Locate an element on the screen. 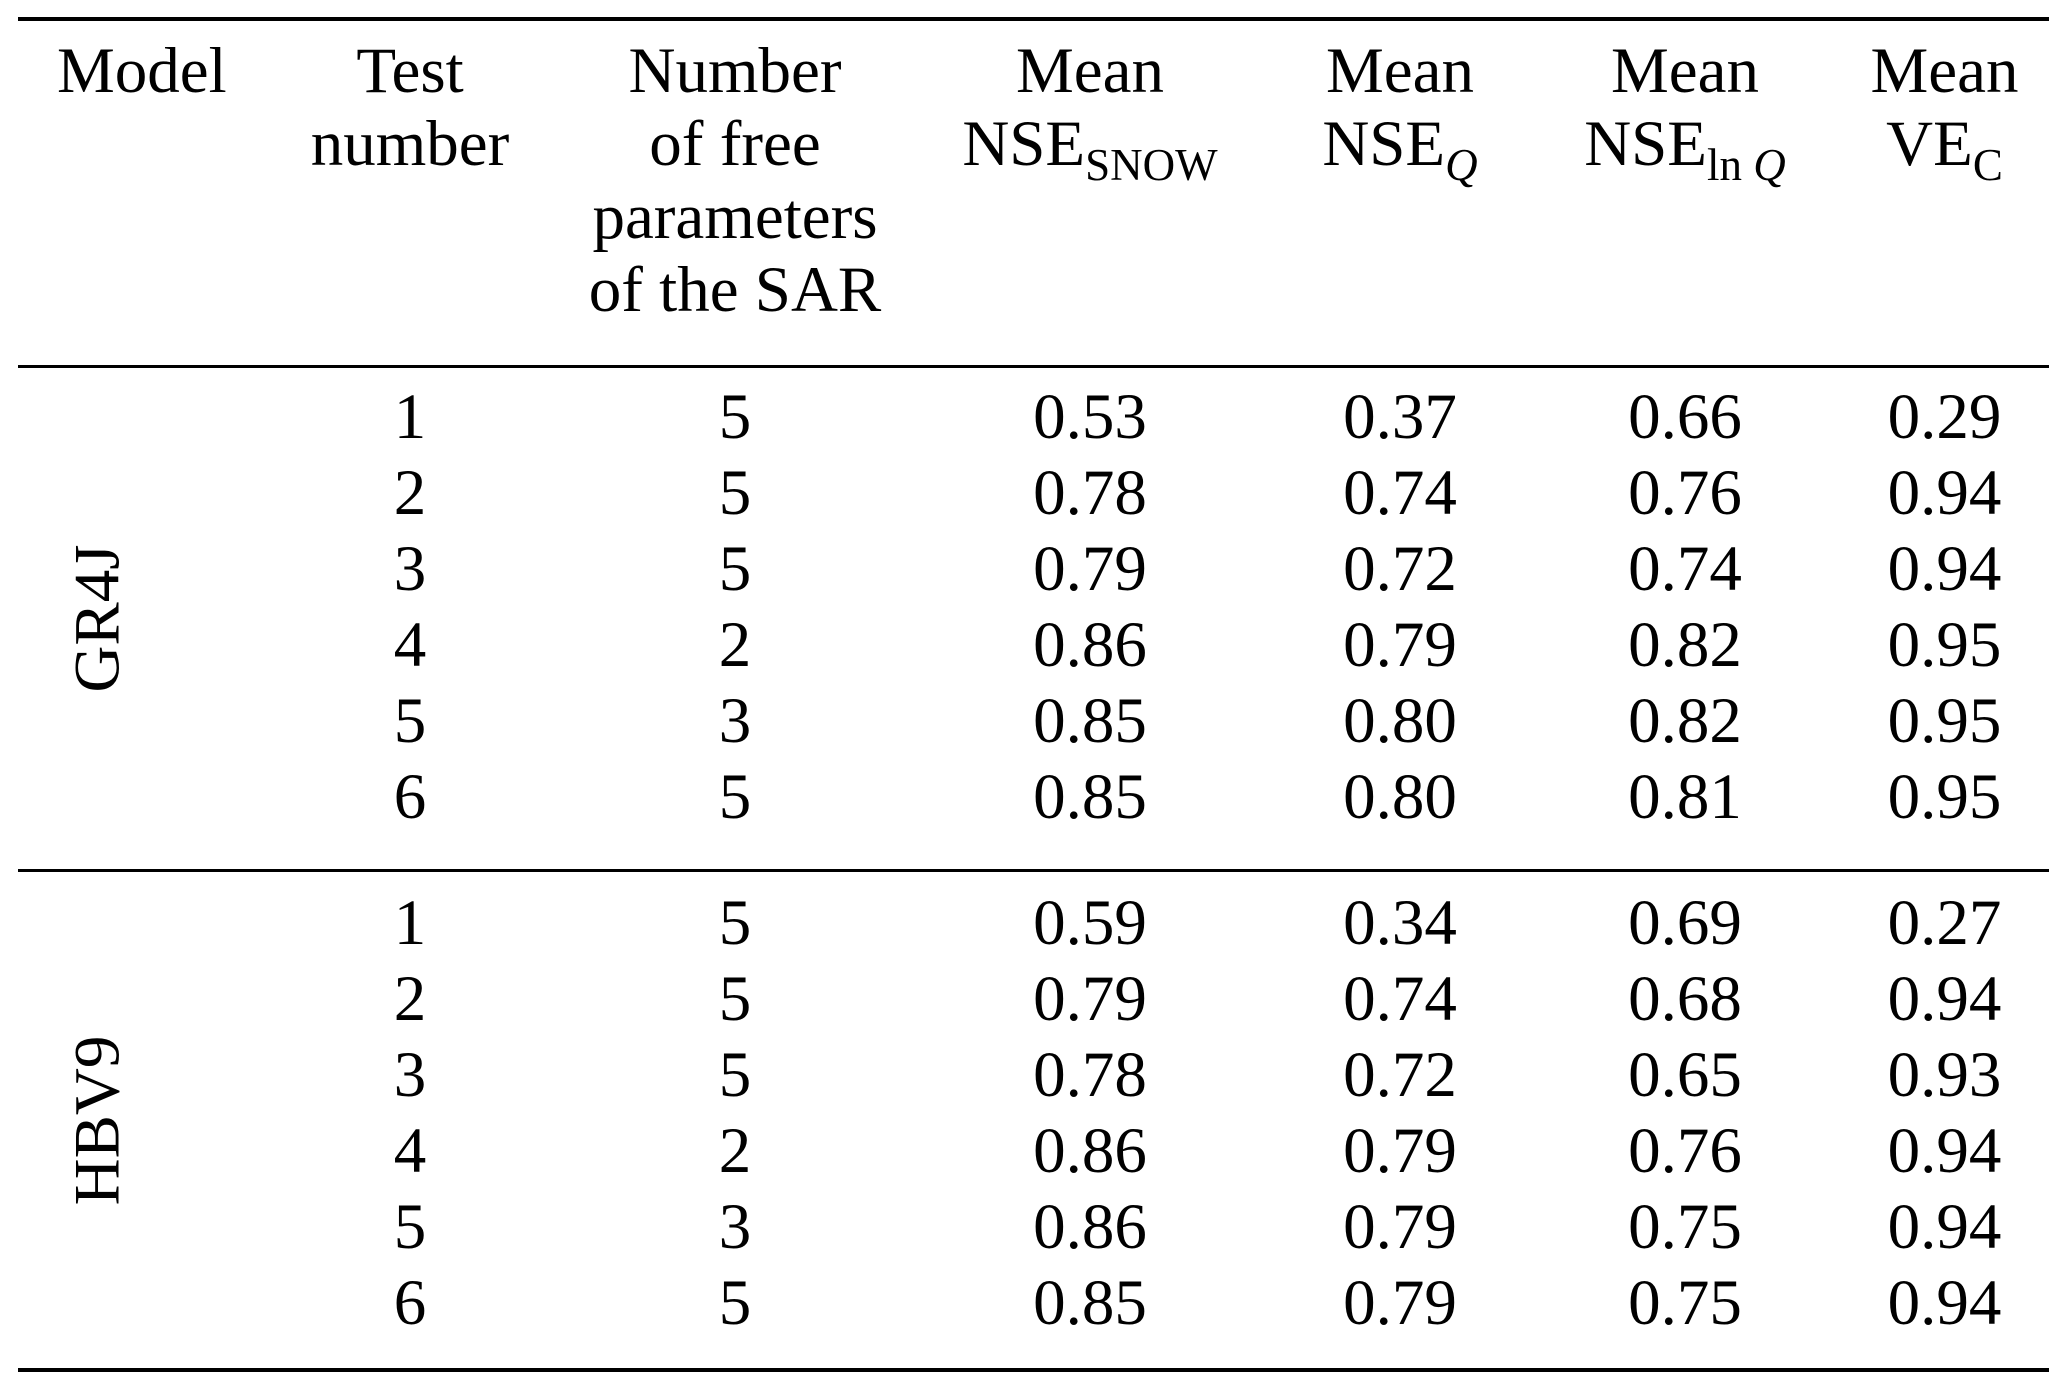 This screenshot has width=2067, height=1398. table-row: 2 5 0.78 0.74 0.76 0.94 is located at coordinates (1154, 493).